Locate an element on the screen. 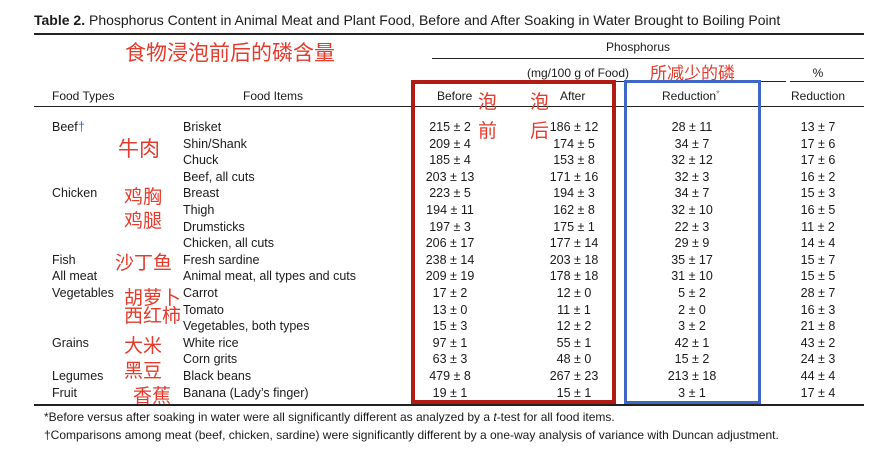  after-value-cell: 48 ± 0 is located at coordinates (574, 359).